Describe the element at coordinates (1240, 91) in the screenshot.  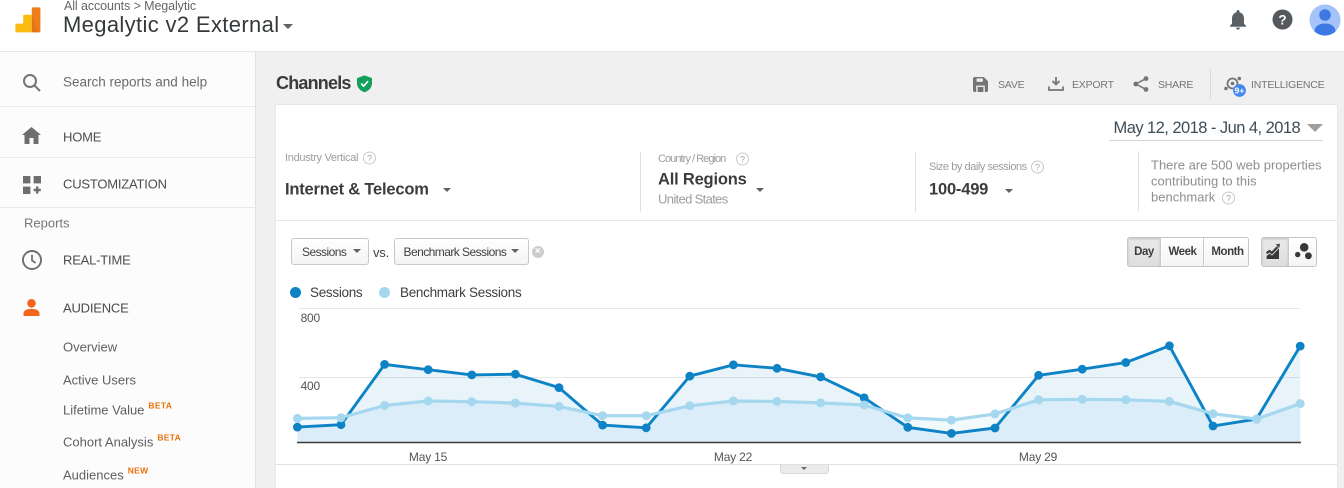
I see `svg-text: 9+` at that location.